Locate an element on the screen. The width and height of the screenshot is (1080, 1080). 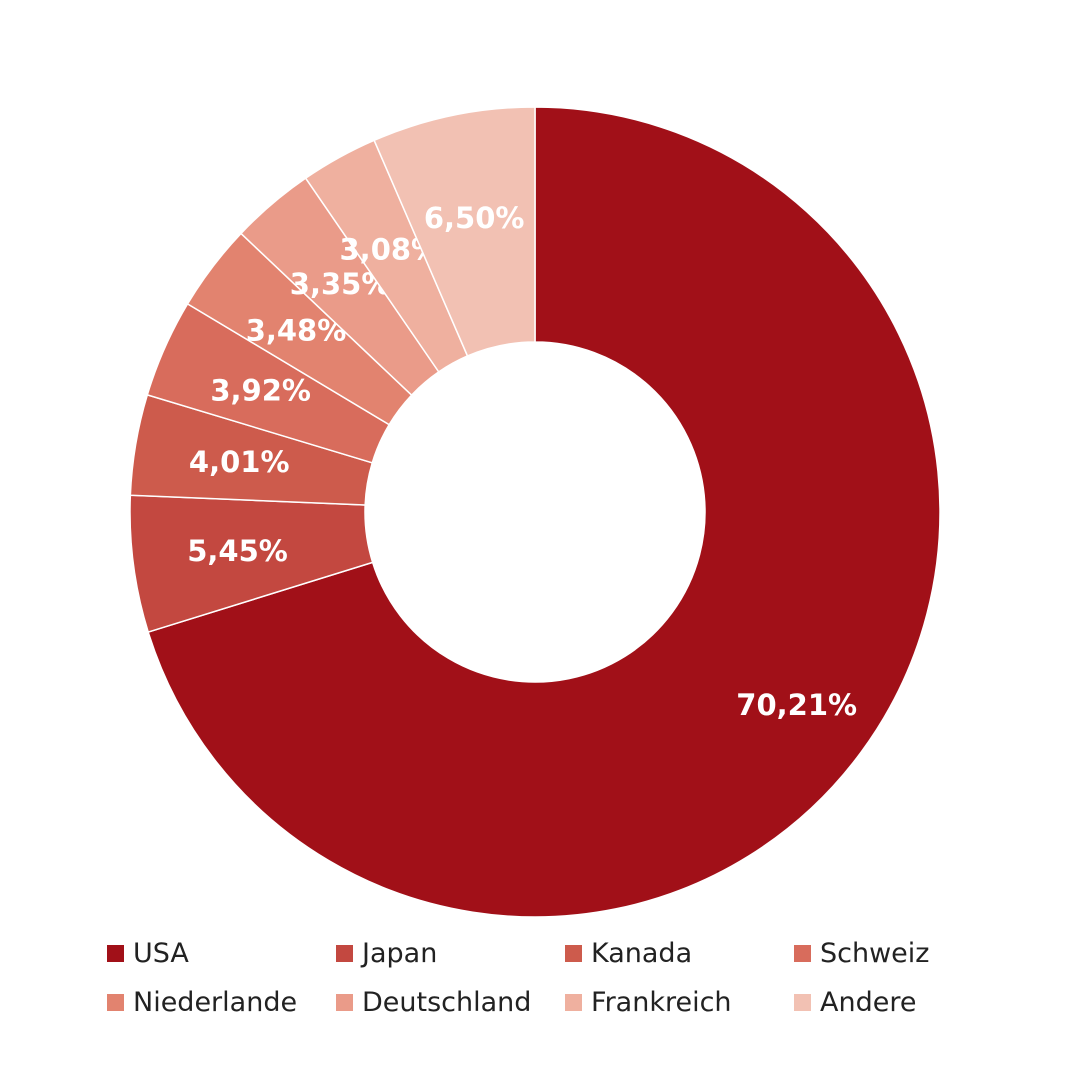
legend-item-frankreich: Frankreich is located at coordinates (679, 1002).